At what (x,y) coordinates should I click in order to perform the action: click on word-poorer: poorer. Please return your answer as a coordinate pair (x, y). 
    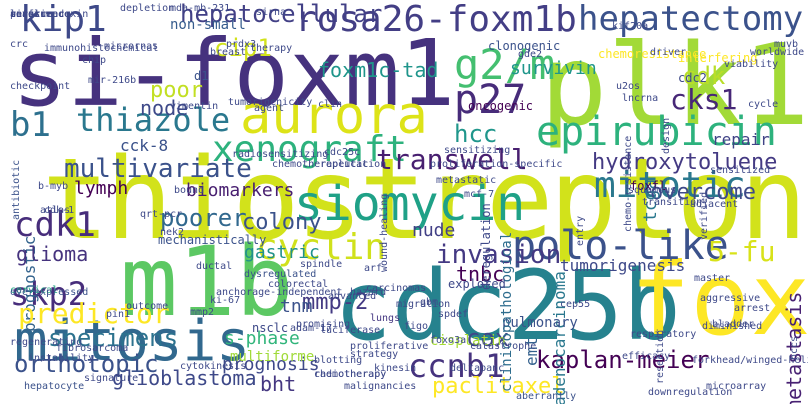
    Looking at the image, I should click on (203, 218).